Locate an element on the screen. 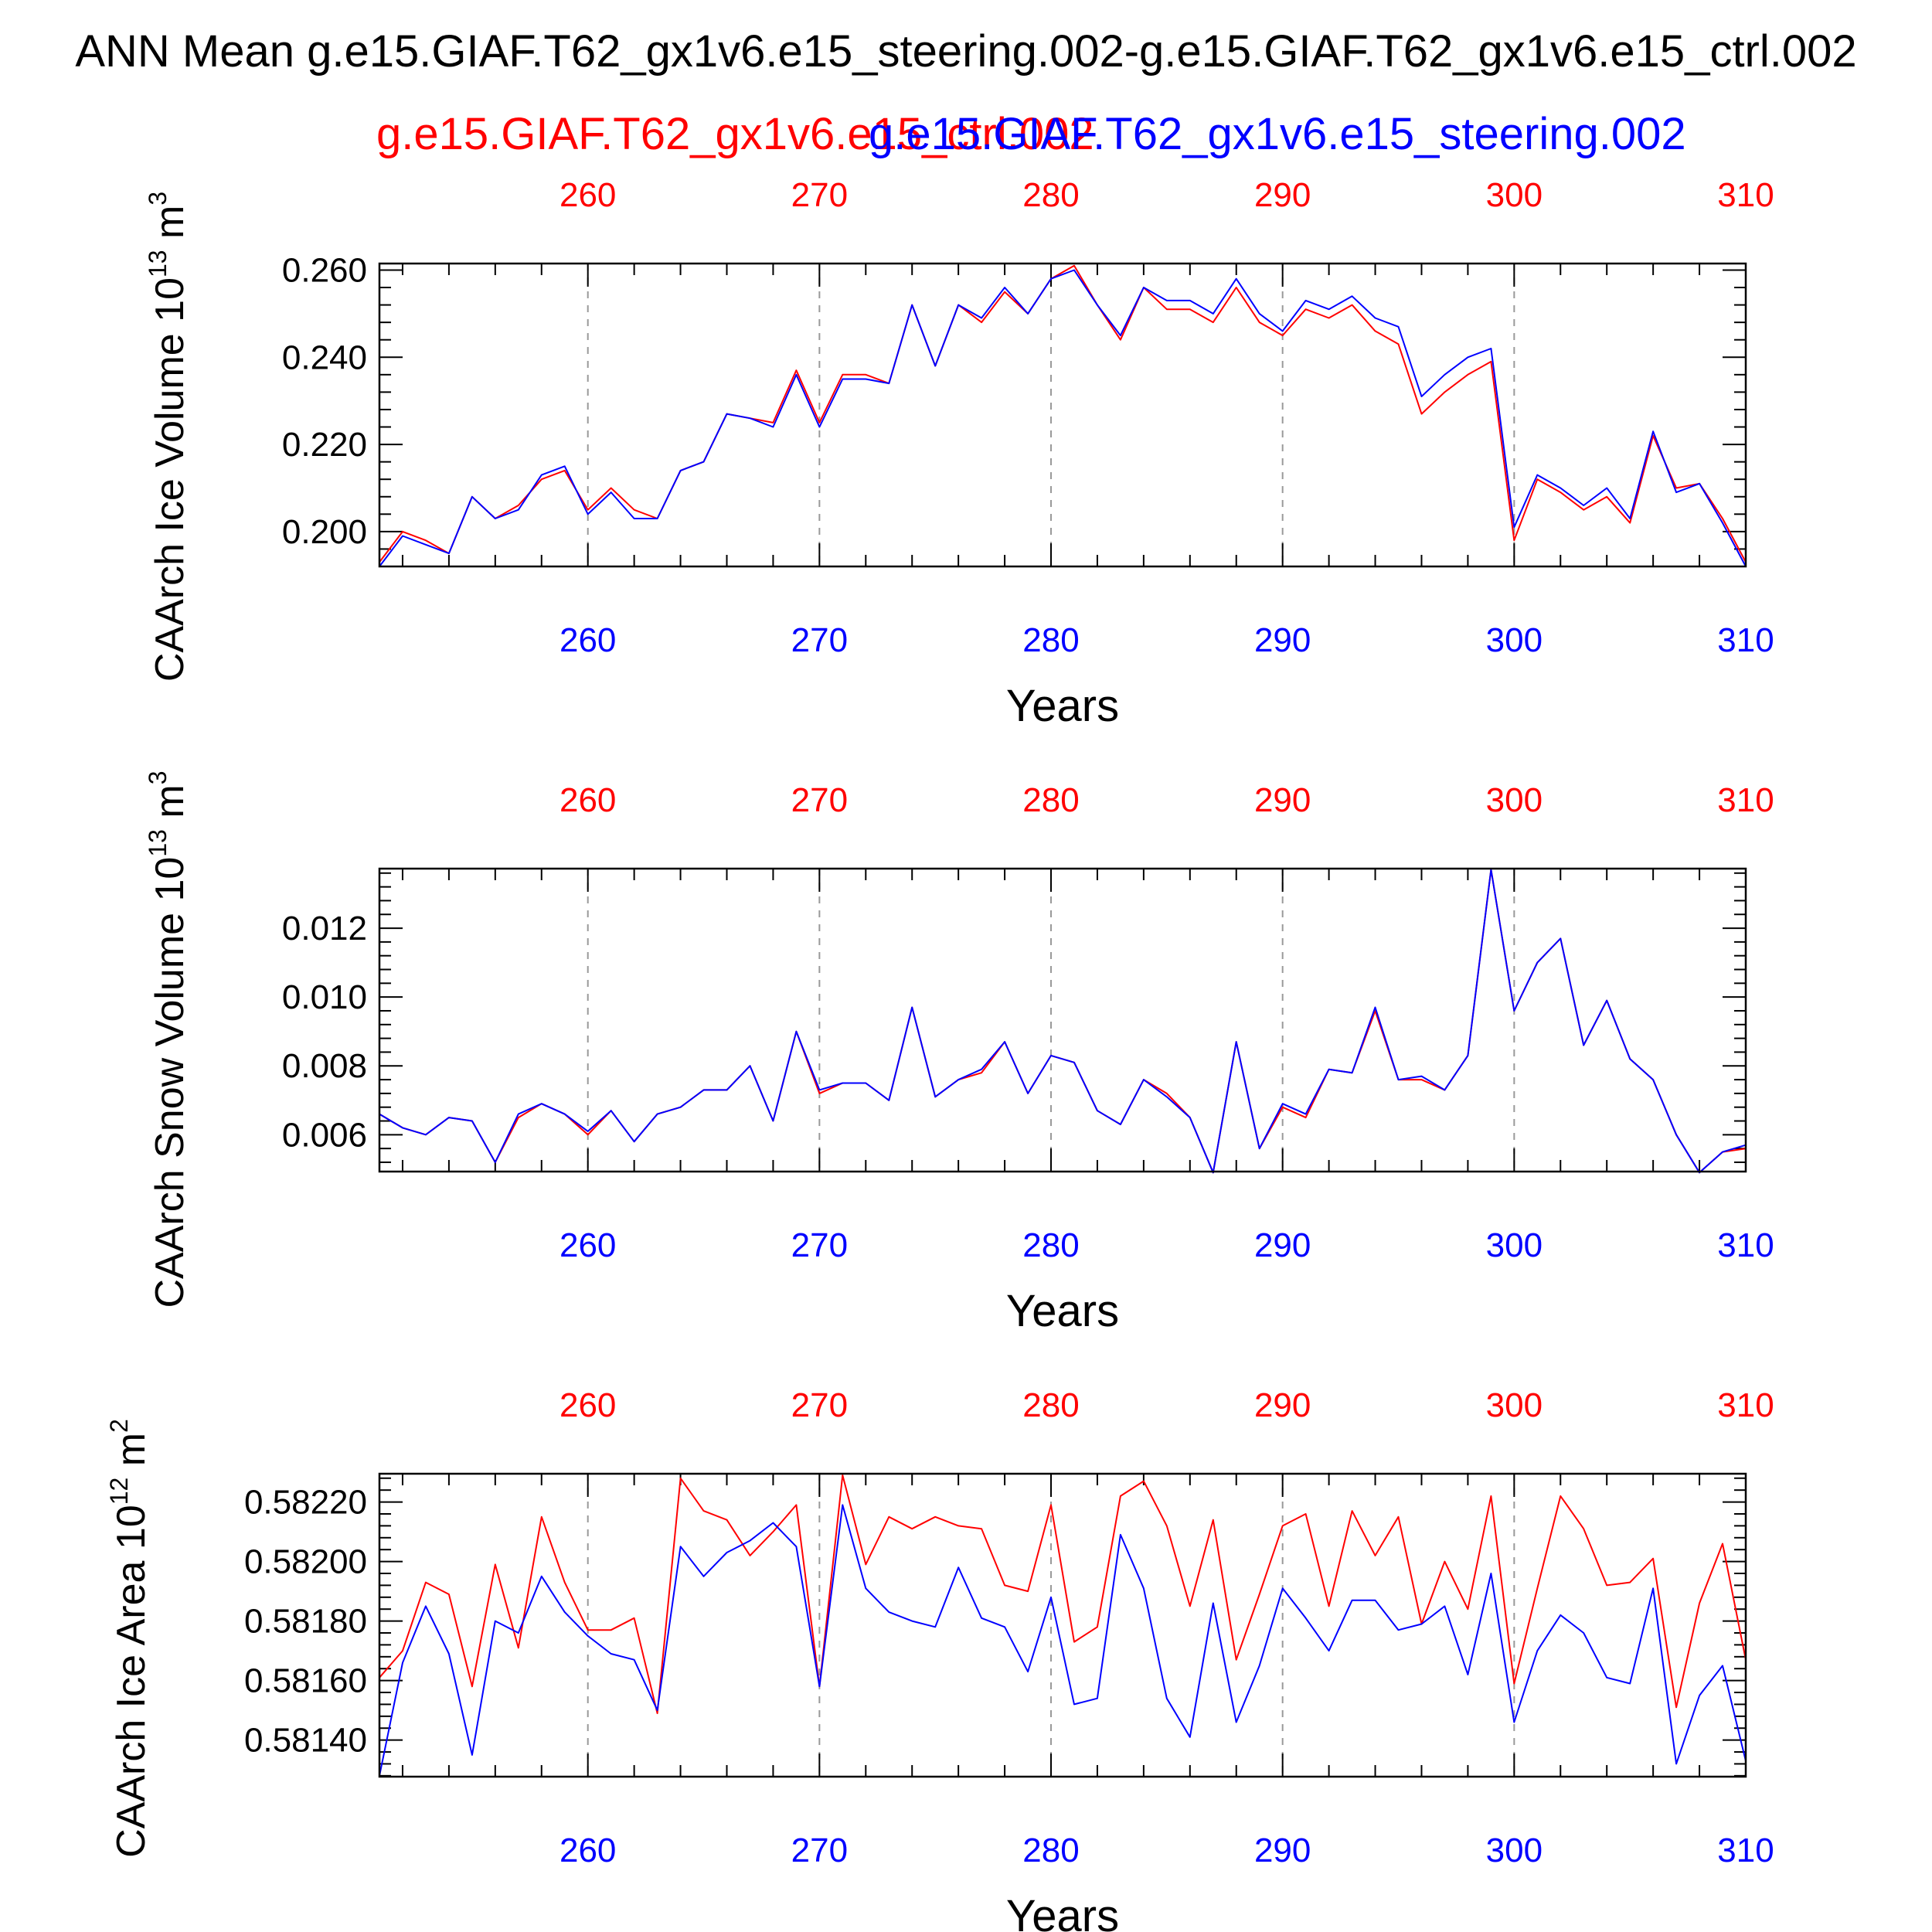 This screenshot has height=1932, width=1932. y-axis-label: CAArch Snow Volume 1013 m3 is located at coordinates (168, 1039).